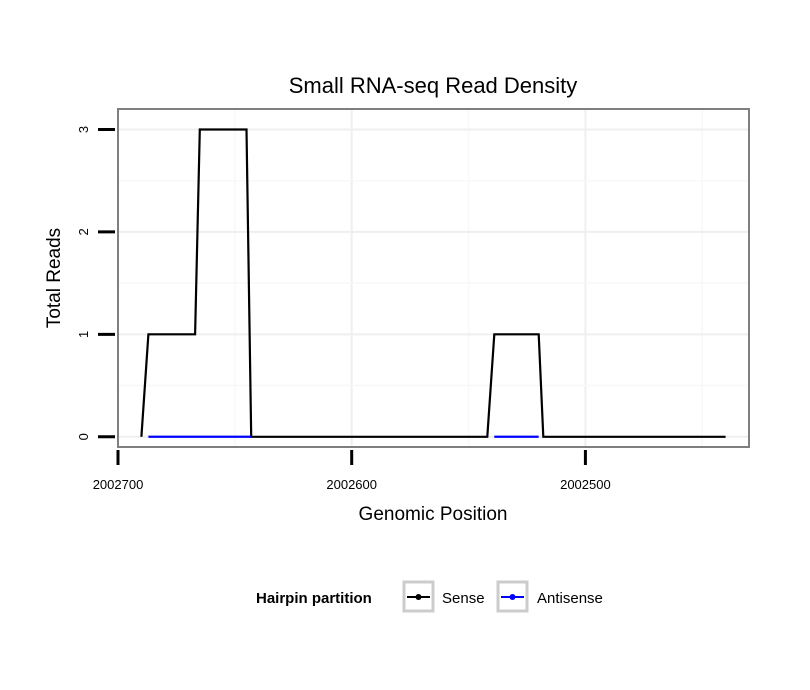 This screenshot has height=690, width=810. What do you see at coordinates (512, 597) in the screenshot?
I see `legend-key-antisense-point` at bounding box center [512, 597].